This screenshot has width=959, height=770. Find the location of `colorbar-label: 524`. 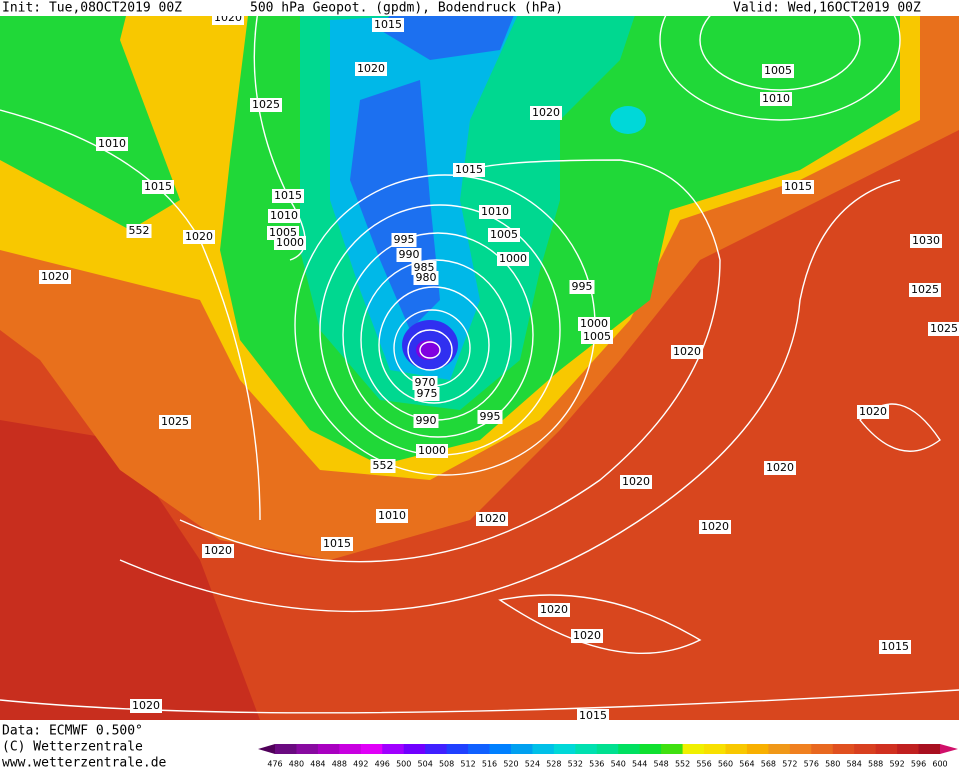

colorbar-label: 524 is located at coordinates (532, 764).